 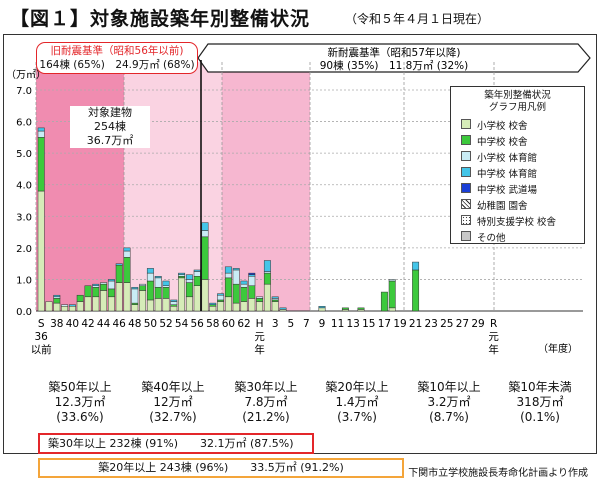 I want to click on x-tick-label: 36, so click(x=42, y=337).